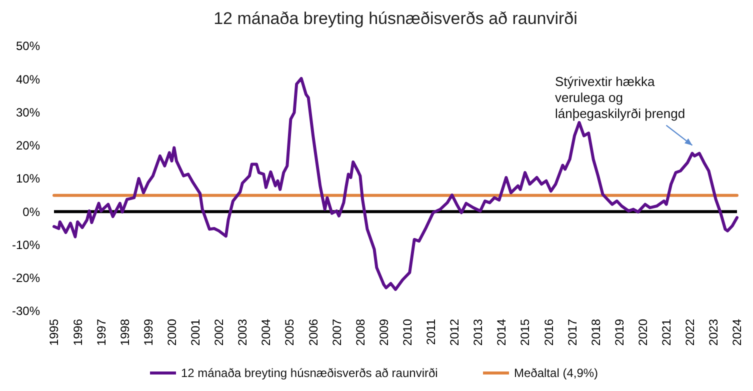 Image resolution: width=753 pixels, height=391 pixels. What do you see at coordinates (455, 332) in the screenshot?
I see `x-tick-label: 2012` at bounding box center [455, 332].